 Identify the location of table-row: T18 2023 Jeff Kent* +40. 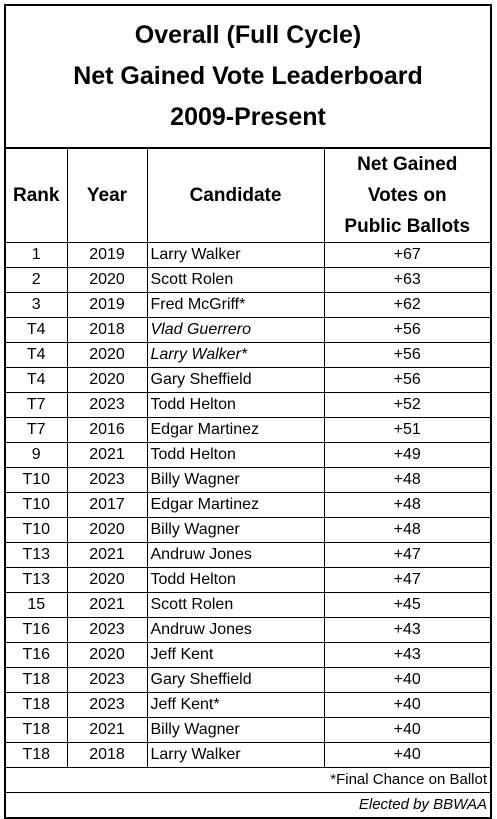
(248, 705).